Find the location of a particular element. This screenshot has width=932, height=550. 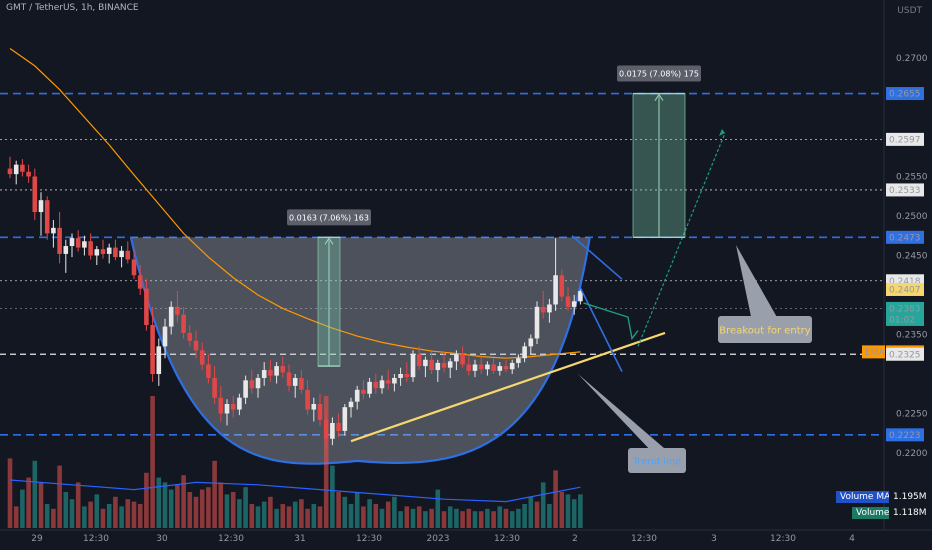

price-tick-label: 0.2450 is located at coordinates (912, 257).